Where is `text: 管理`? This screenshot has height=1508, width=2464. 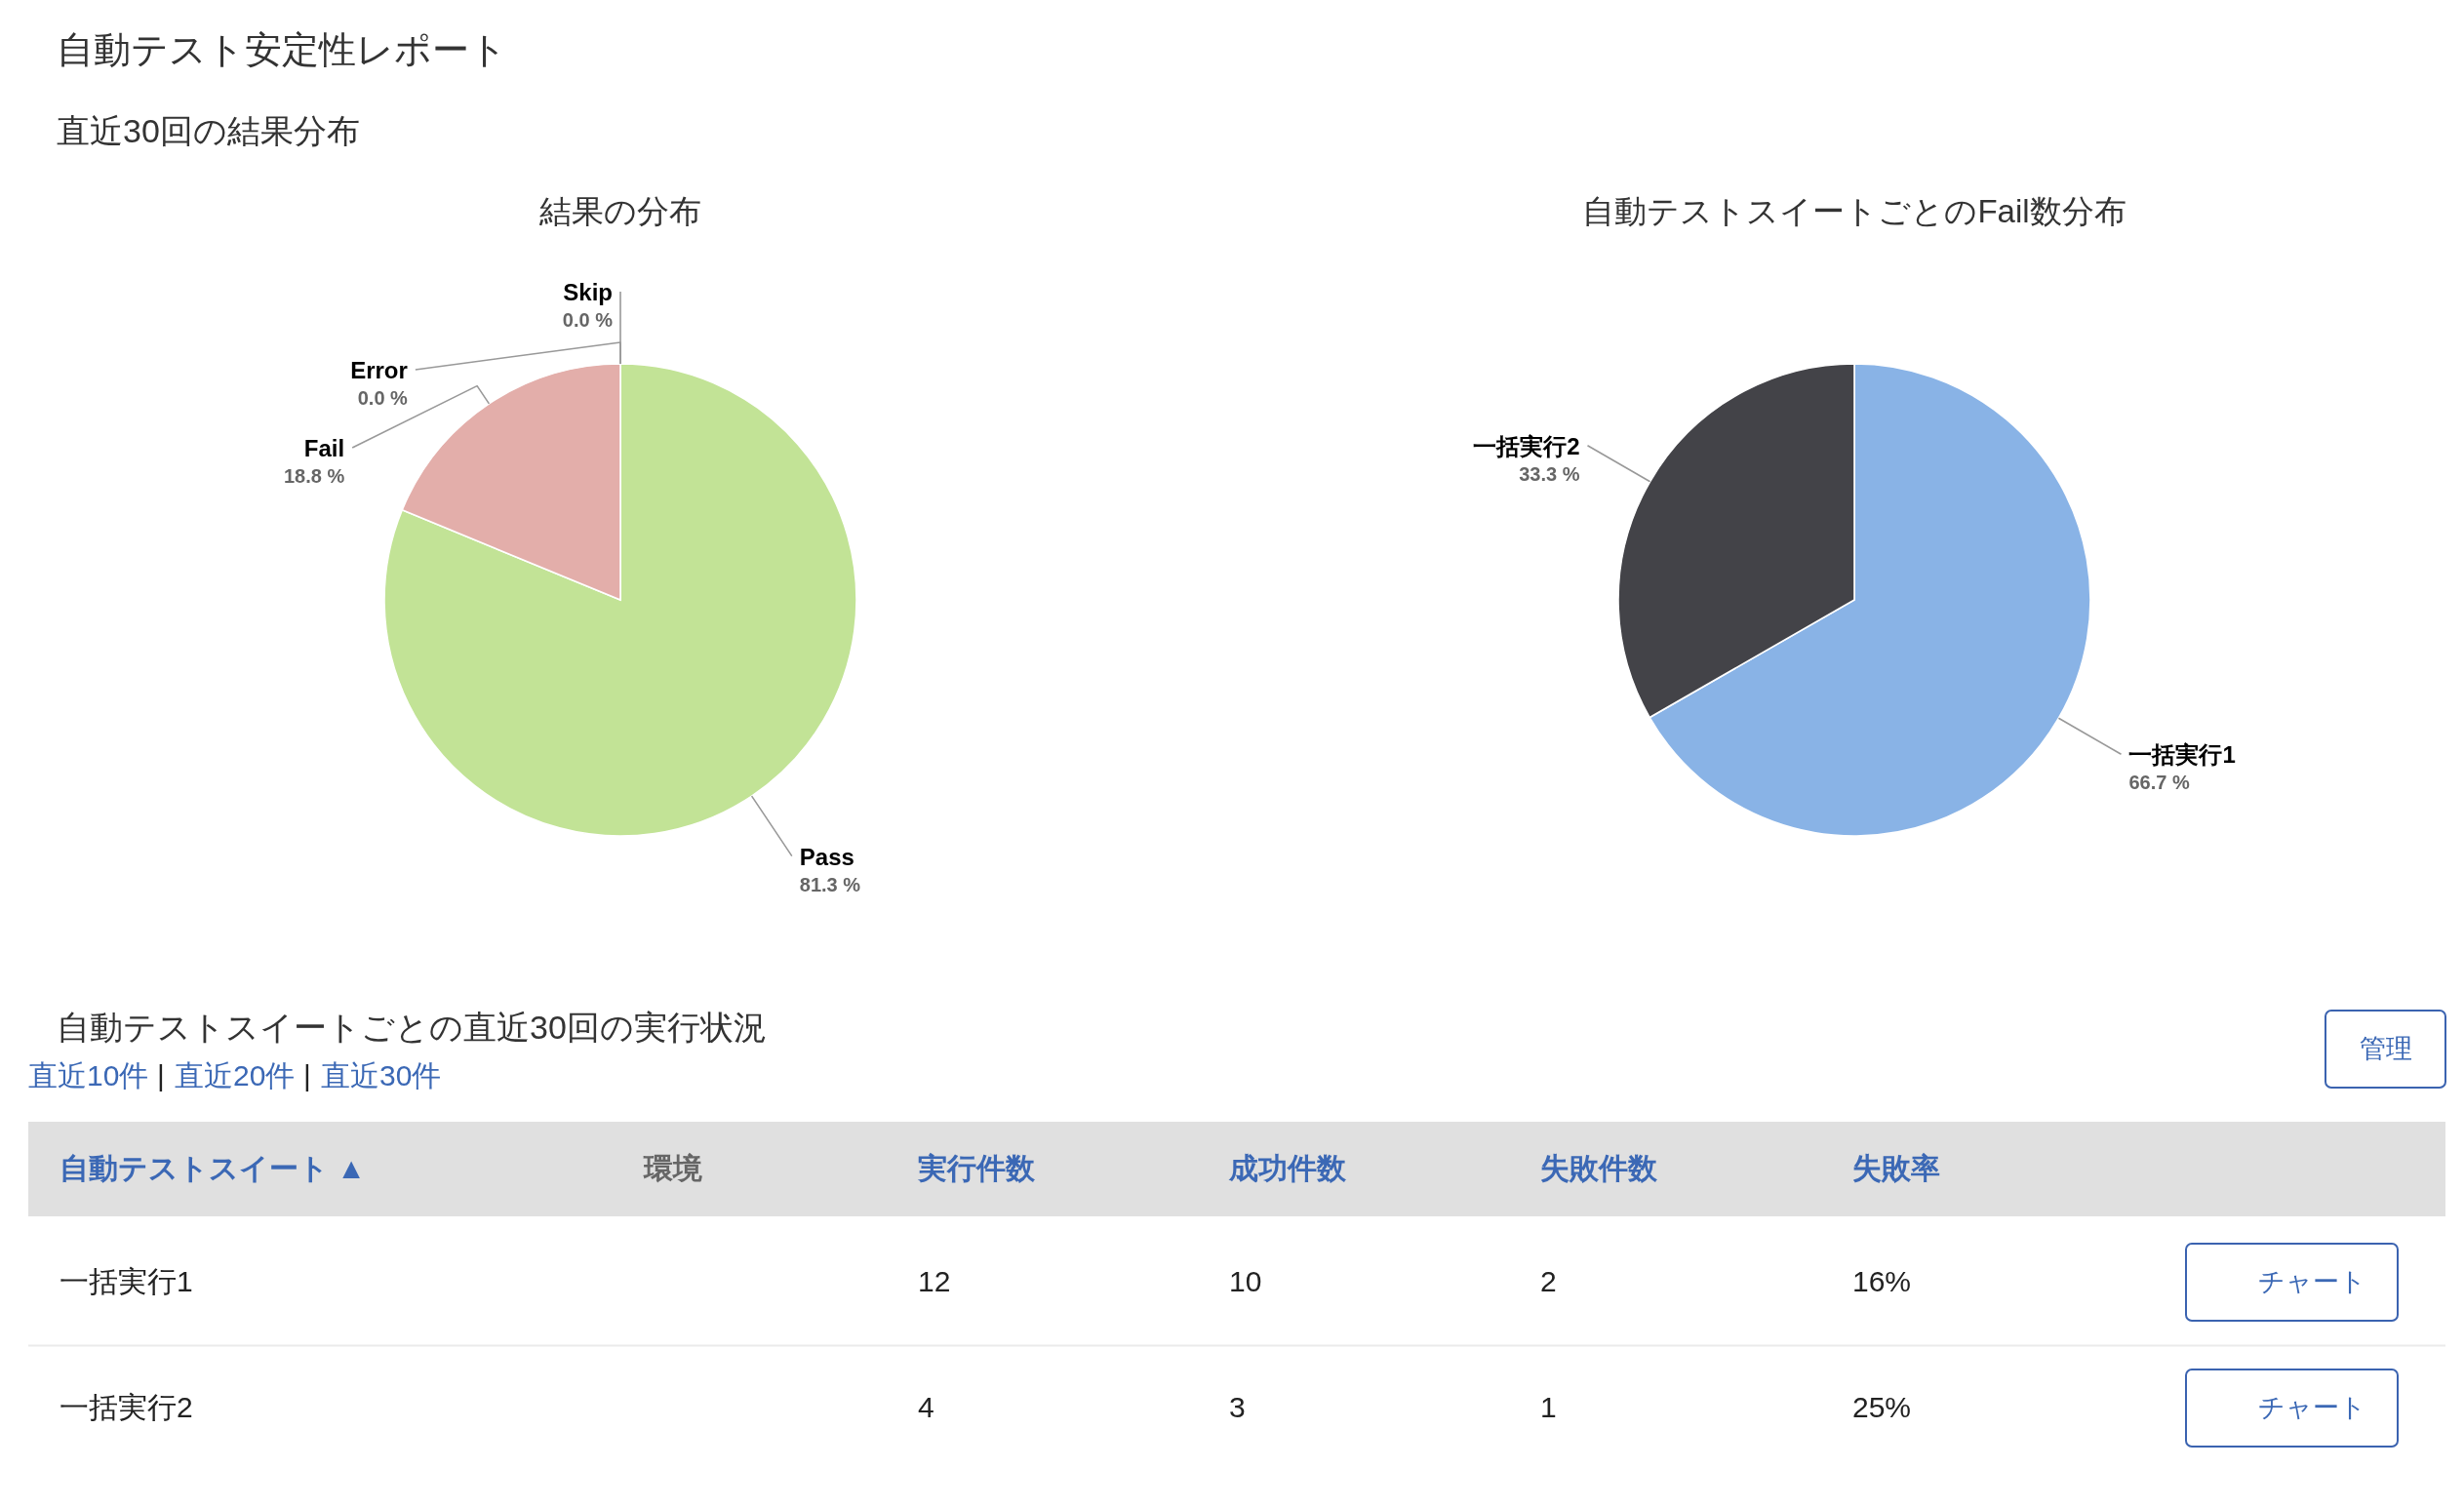
text: 管理 is located at coordinates (2386, 1048).